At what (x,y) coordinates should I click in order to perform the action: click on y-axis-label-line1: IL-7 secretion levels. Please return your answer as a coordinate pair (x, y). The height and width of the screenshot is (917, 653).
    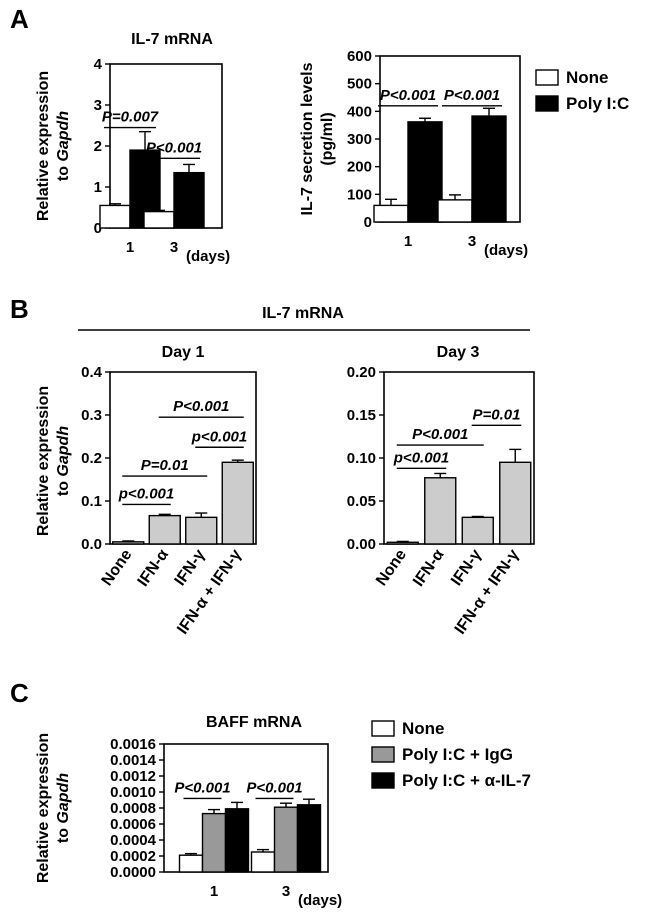
    Looking at the image, I should click on (307, 138).